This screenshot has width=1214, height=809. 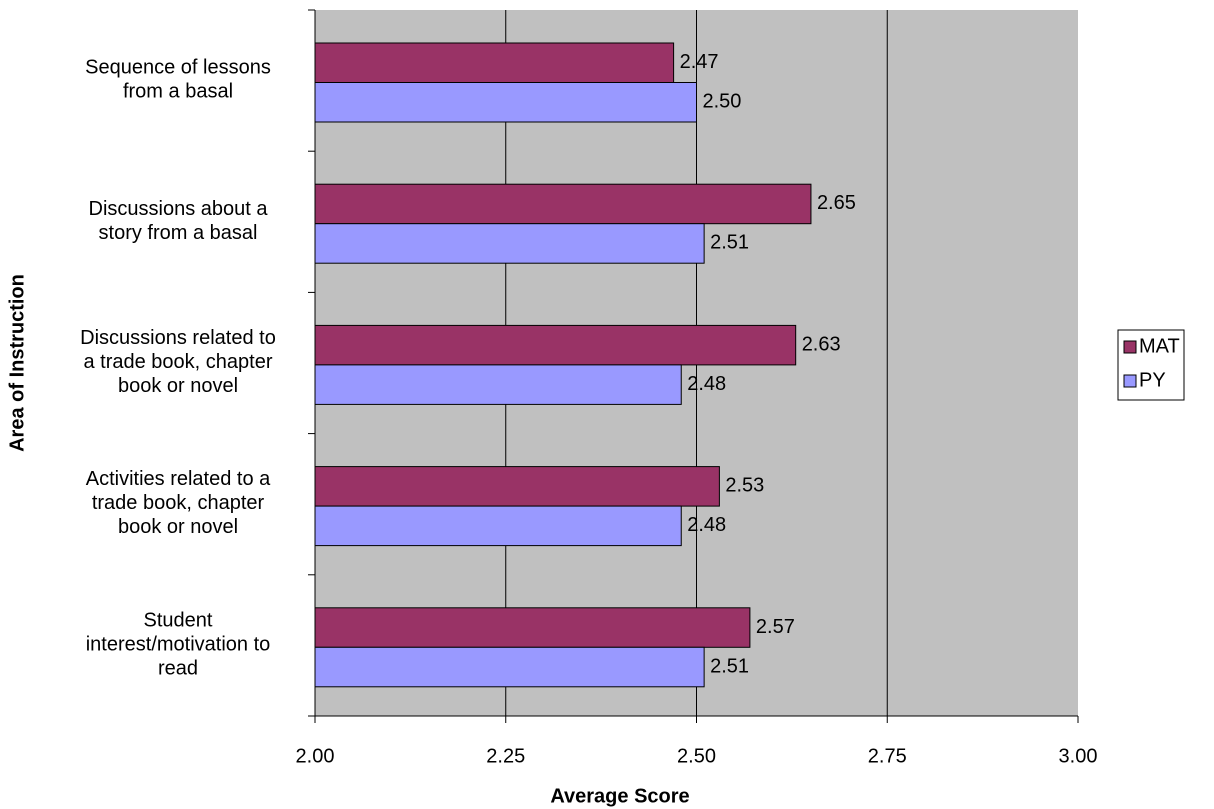 What do you see at coordinates (179, 221) in the screenshot?
I see `y-tick-label: Discussions about a story from a basal` at bounding box center [179, 221].